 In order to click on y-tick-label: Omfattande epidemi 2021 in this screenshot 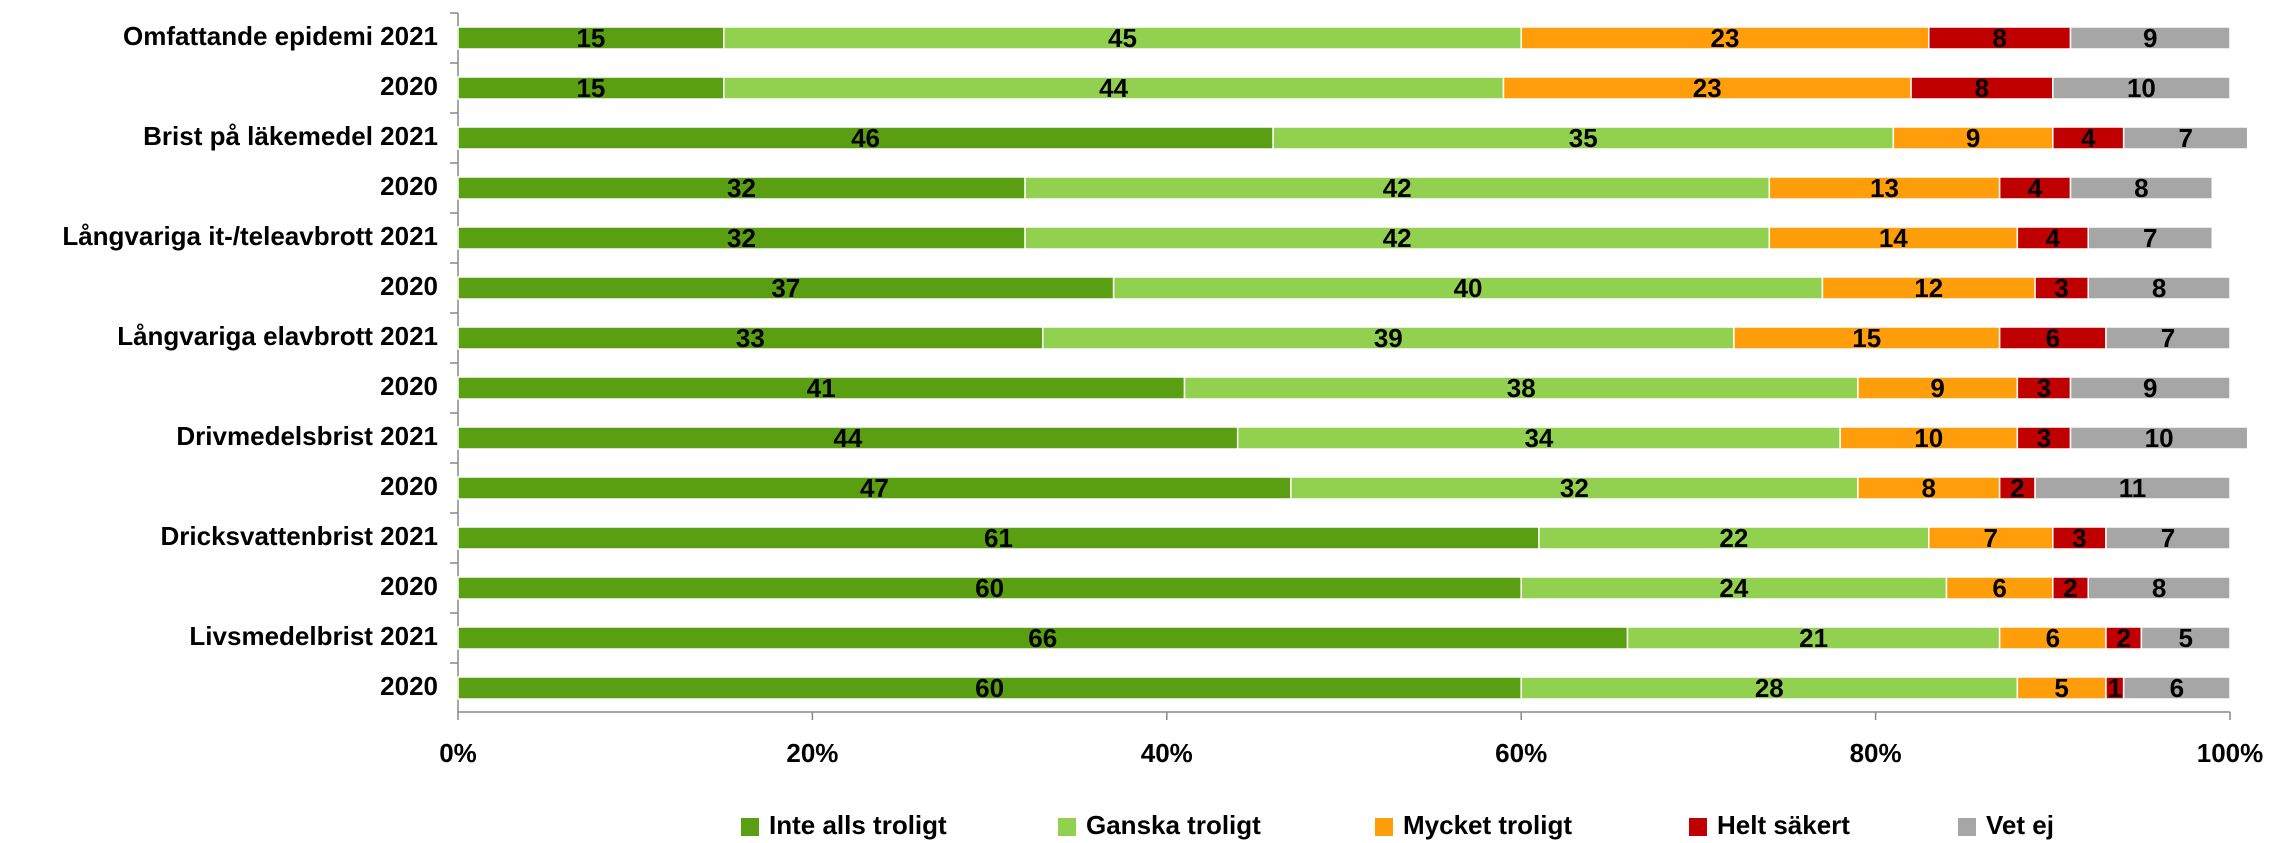, I will do `click(280, 36)`.